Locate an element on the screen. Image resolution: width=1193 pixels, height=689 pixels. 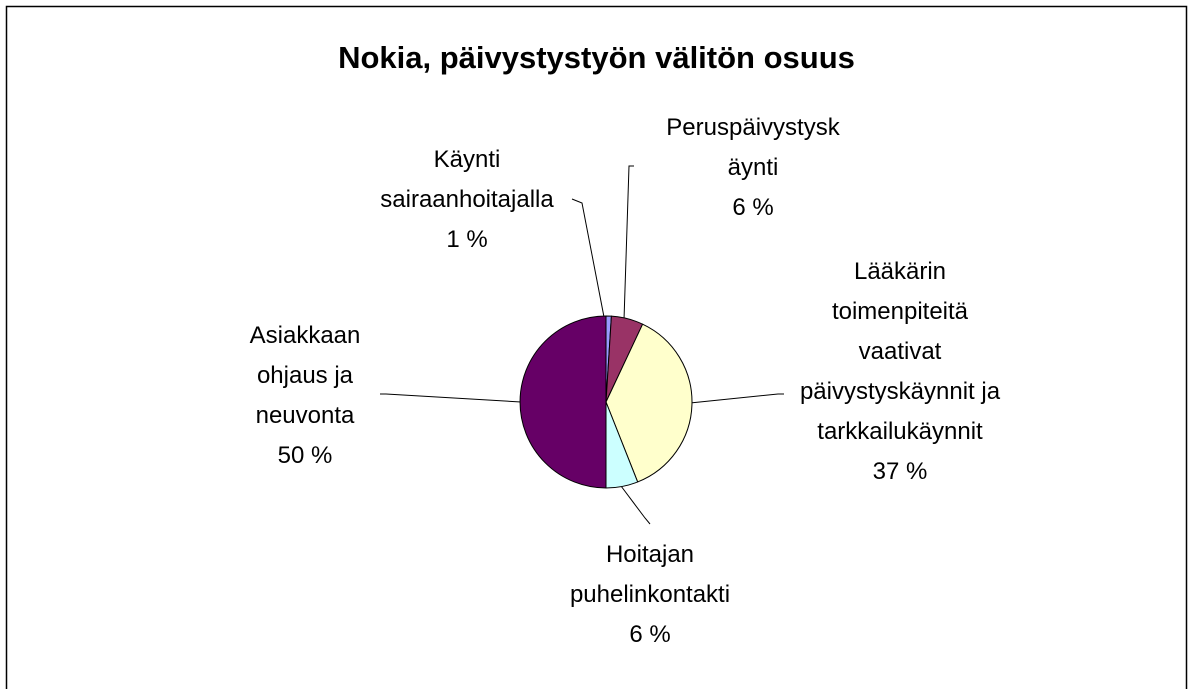
value-label: 1 % is located at coordinates (467, 239).